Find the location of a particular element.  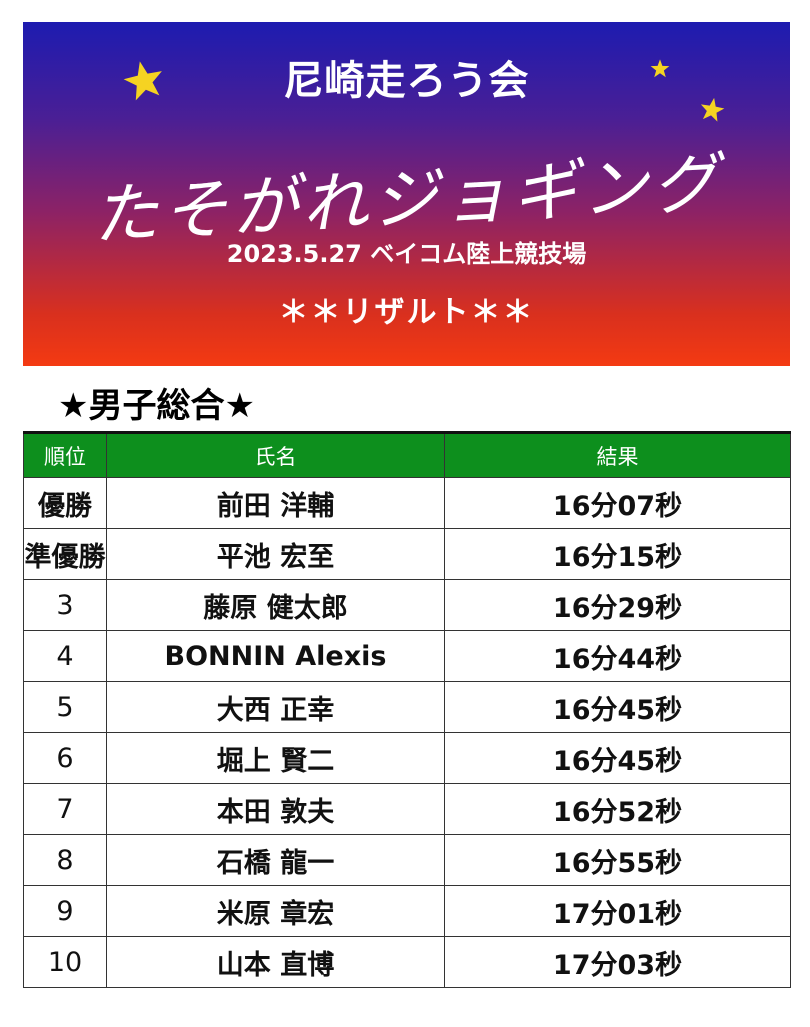

table-row: 8 石橋 龍一 16分55秒 is located at coordinates (407, 860).